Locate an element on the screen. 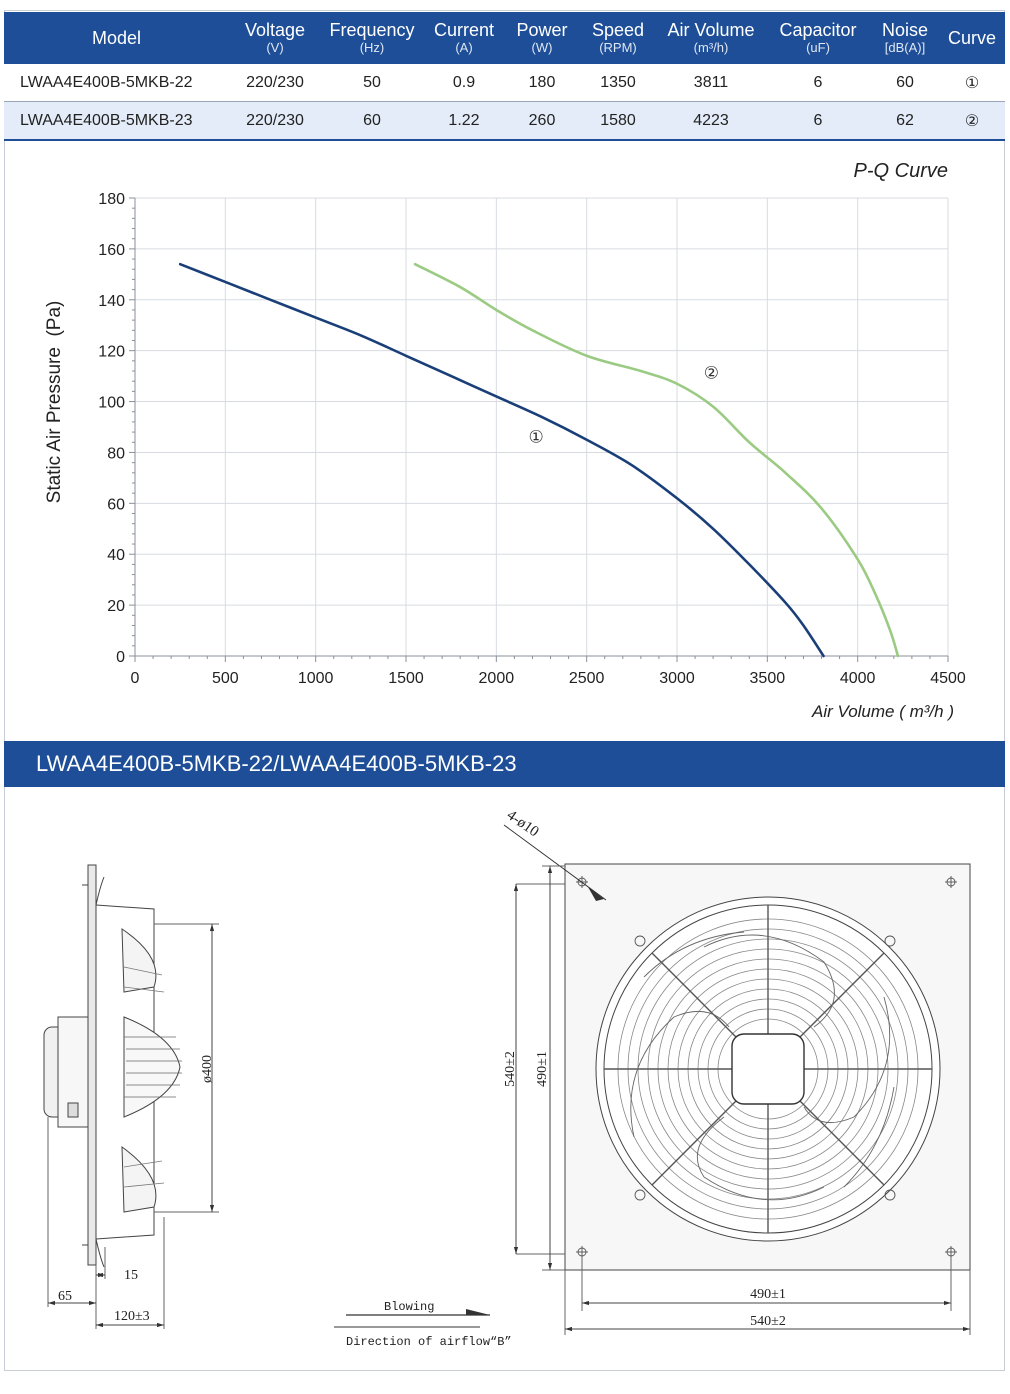 This screenshot has height=1394, width=1010. dim-540-vertical-label: 540±2 is located at coordinates (510, 1069).